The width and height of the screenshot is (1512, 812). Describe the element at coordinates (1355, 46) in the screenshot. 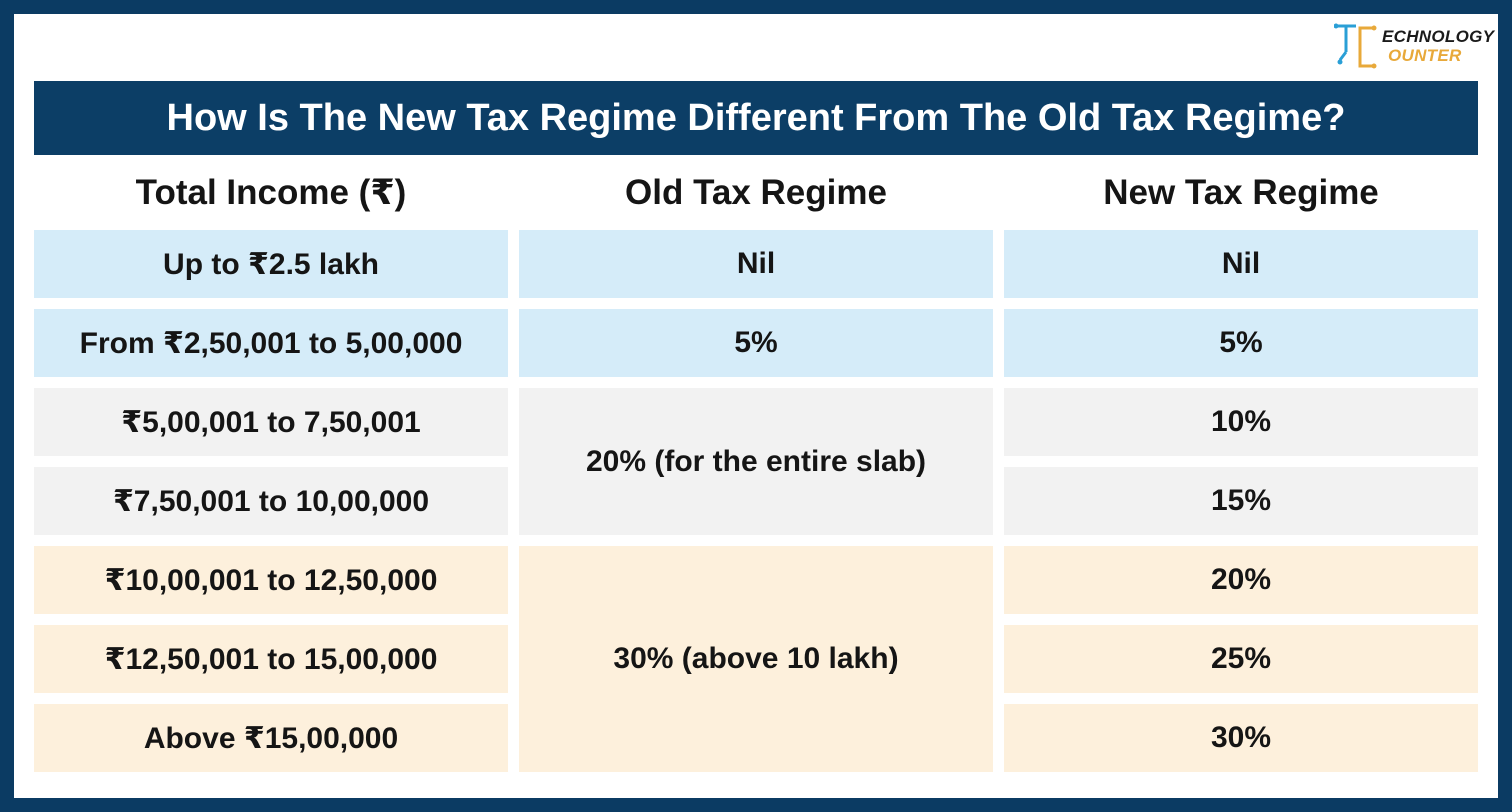

I see `technology-counter-logo-icon` at that location.